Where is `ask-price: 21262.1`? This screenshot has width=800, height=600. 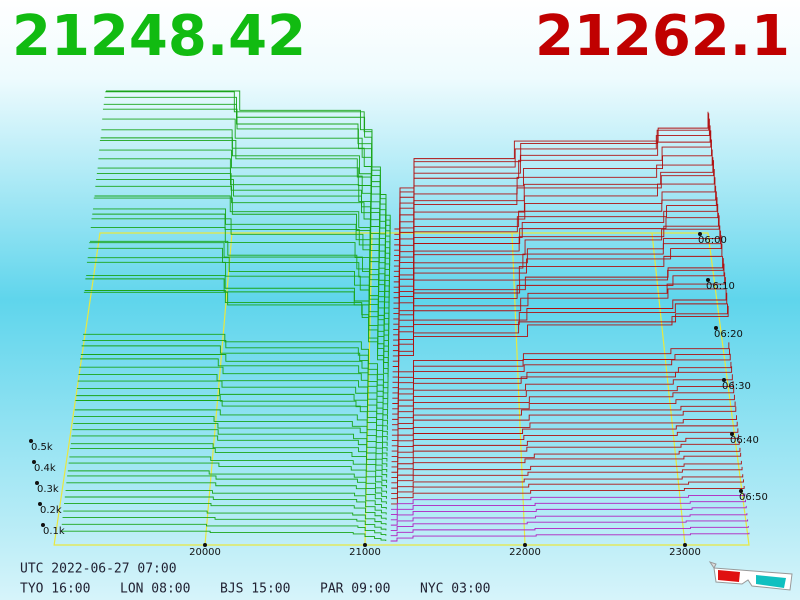
ask-price: 21262.1 is located at coordinates (662, 36).